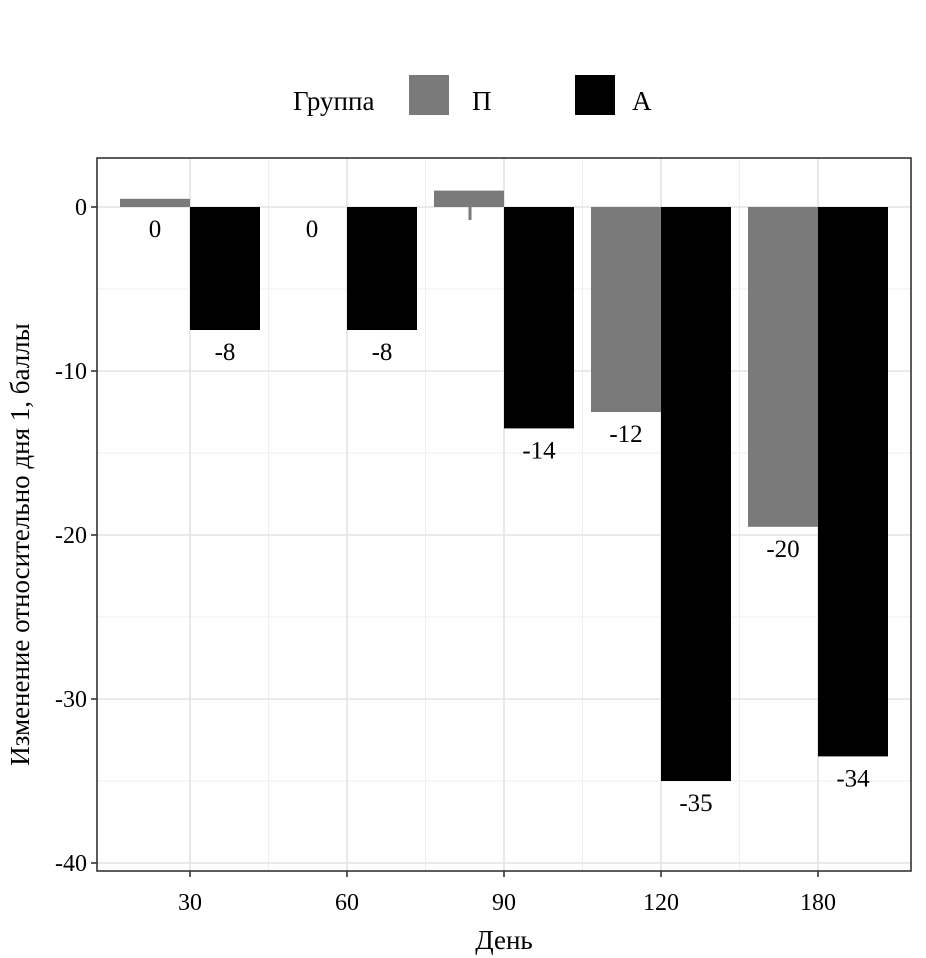 This screenshot has height=958, width=926. I want to click on bar-label: -14, so click(539, 450).